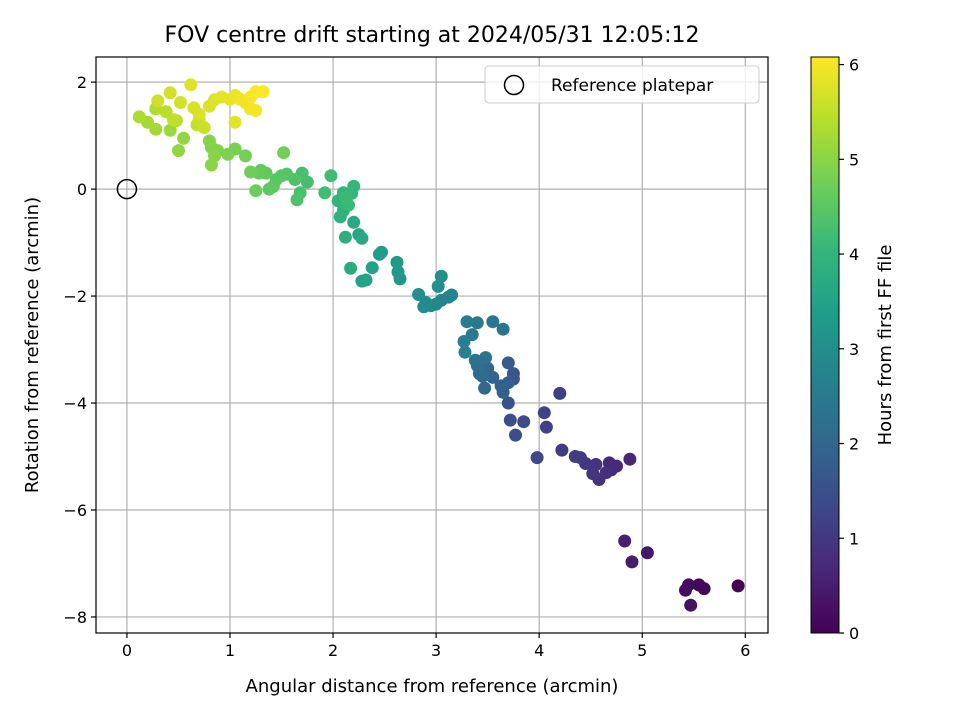 The width and height of the screenshot is (960, 720). I want to click on colorbar-tick-label: 6, so click(854, 65).